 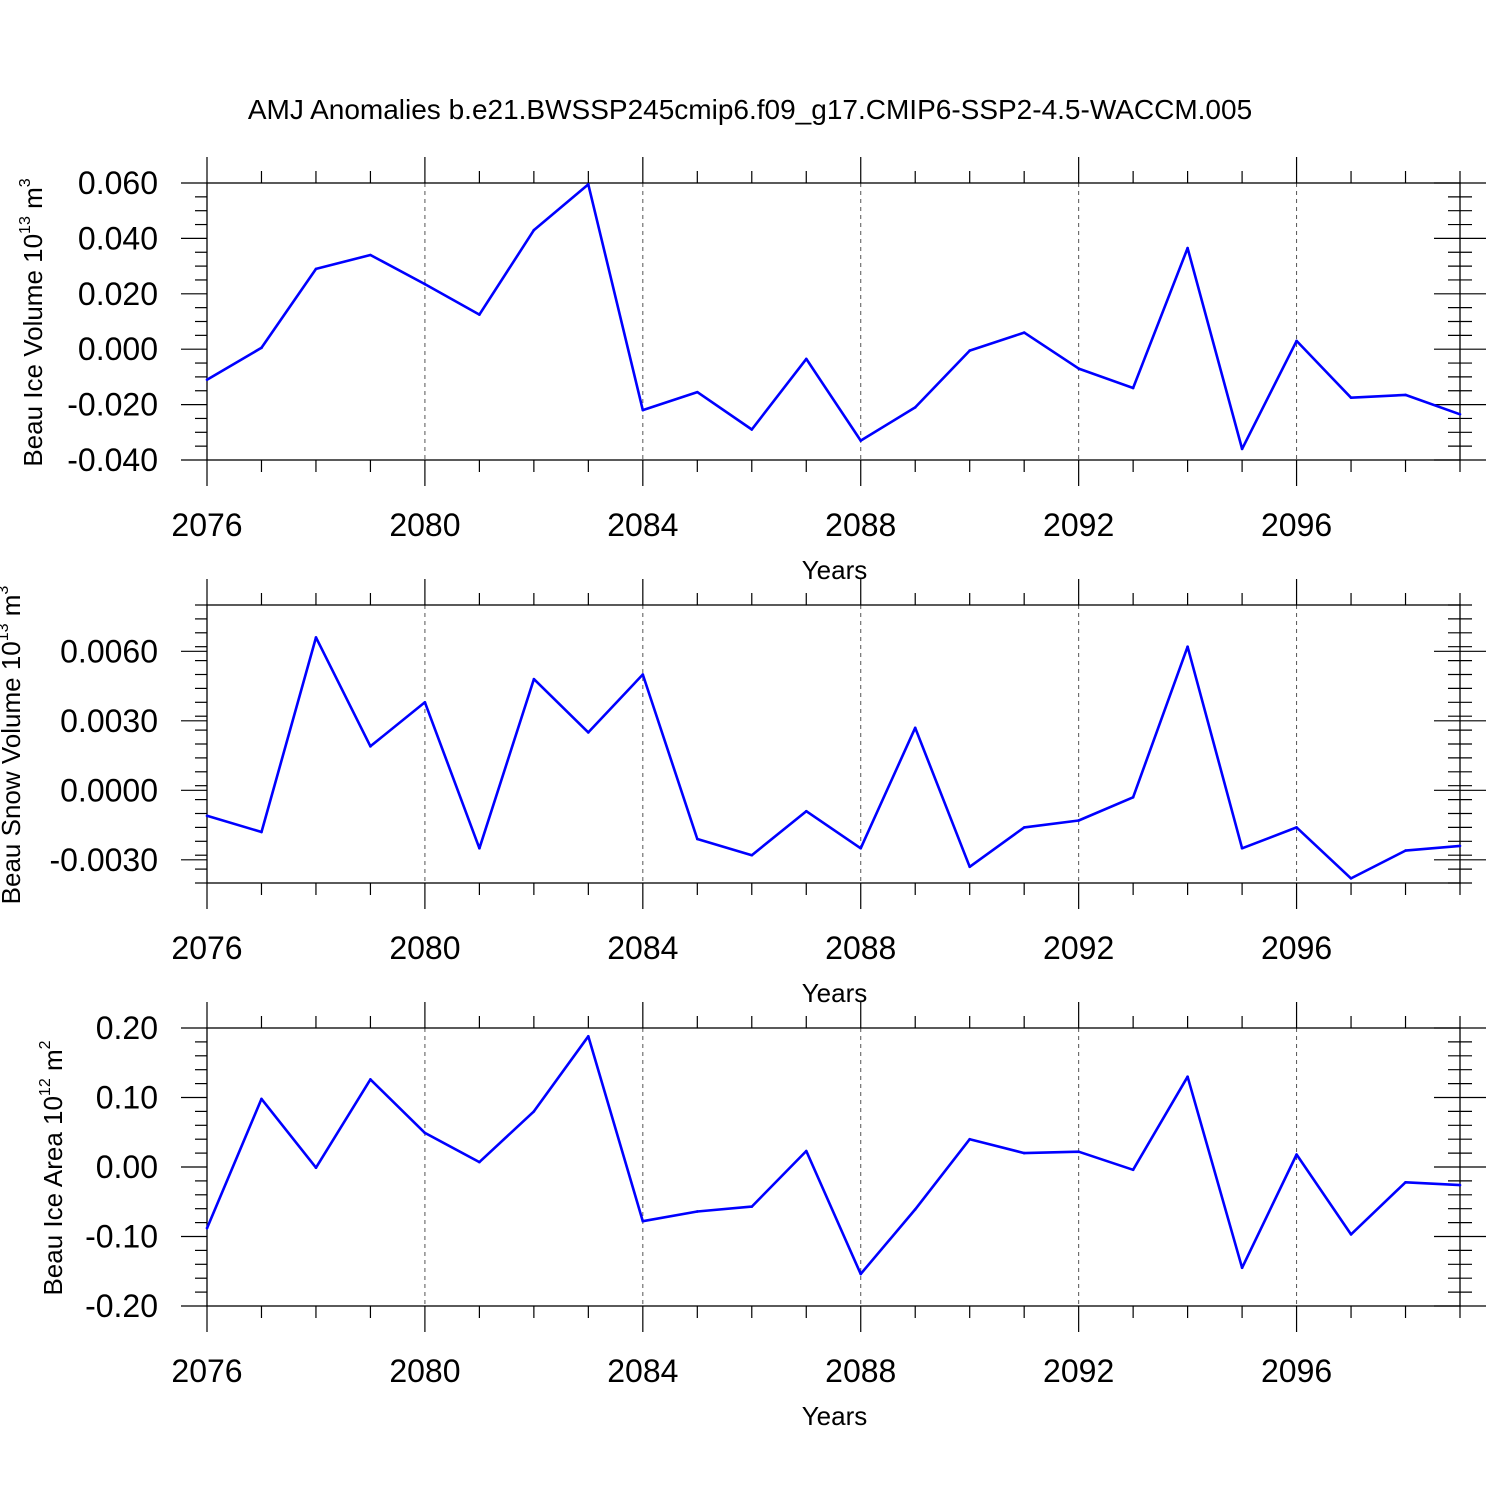 I want to click on x-tick-label: 2092, so click(x=1078, y=525).